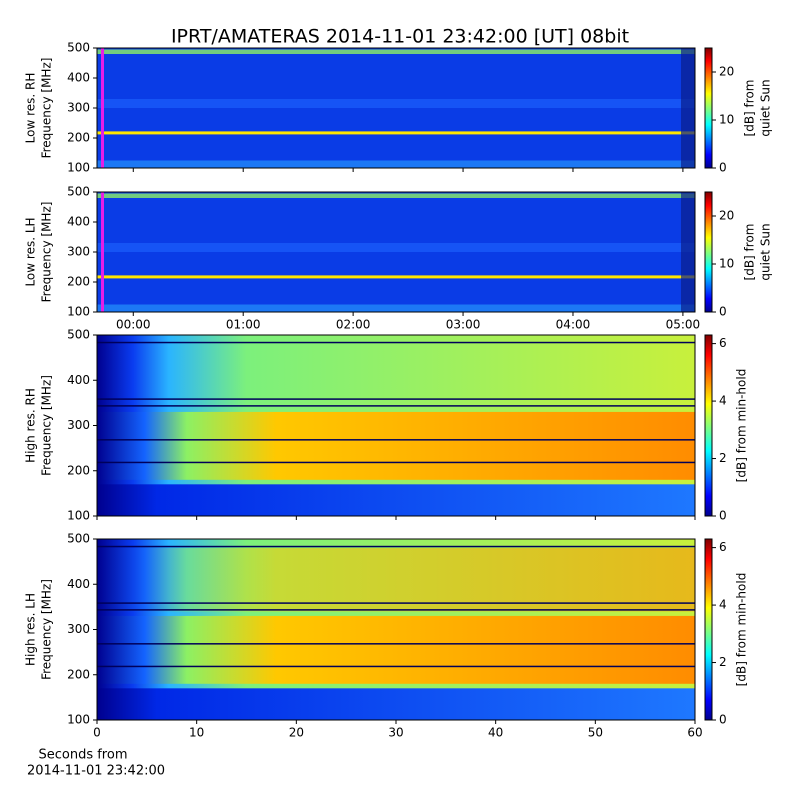  I want to click on y-axis-label: Low res. RH, so click(31, 108).